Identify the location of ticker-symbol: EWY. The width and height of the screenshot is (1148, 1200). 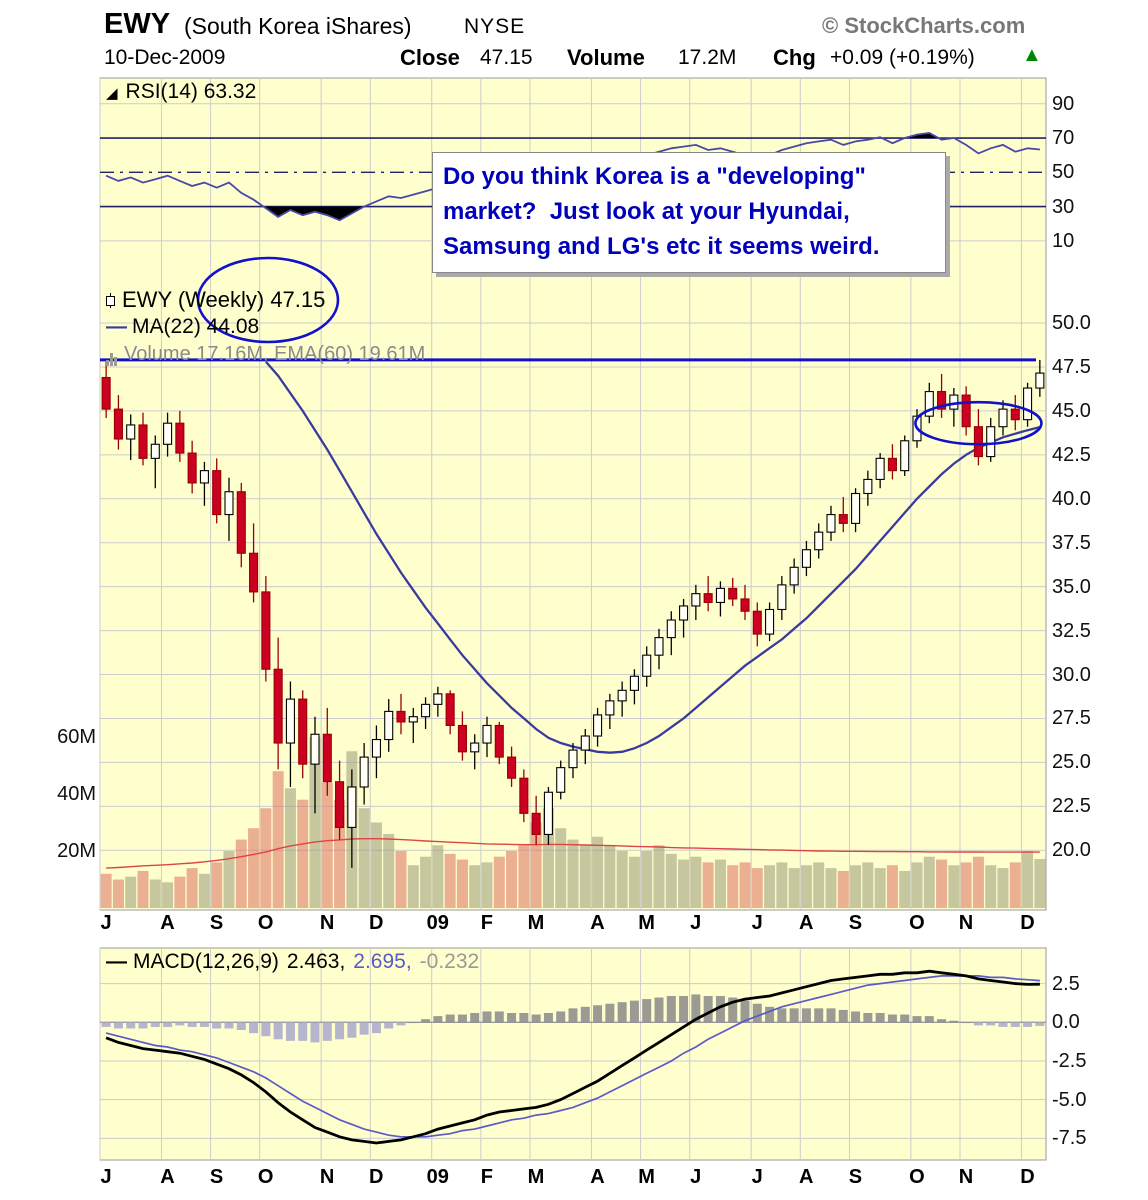
(137, 24).